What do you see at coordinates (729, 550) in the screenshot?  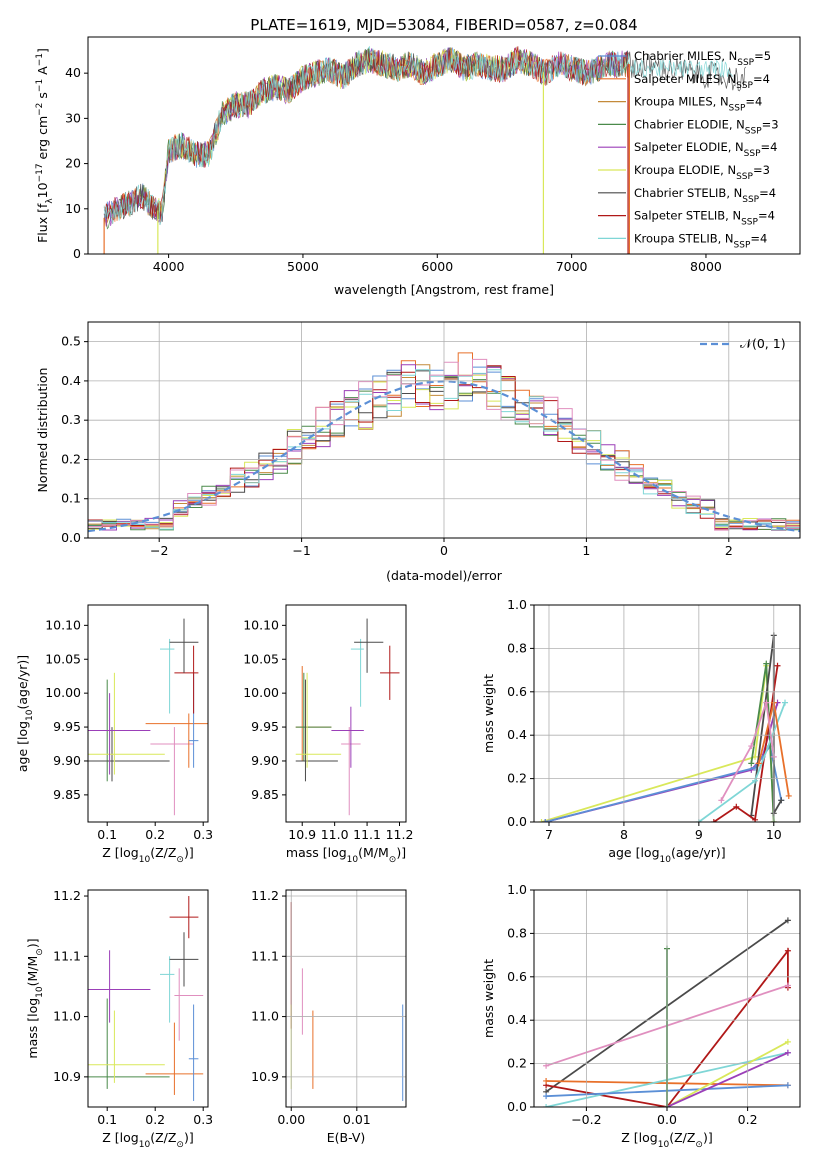 I see `residuals-xtick-label: 2` at bounding box center [729, 550].